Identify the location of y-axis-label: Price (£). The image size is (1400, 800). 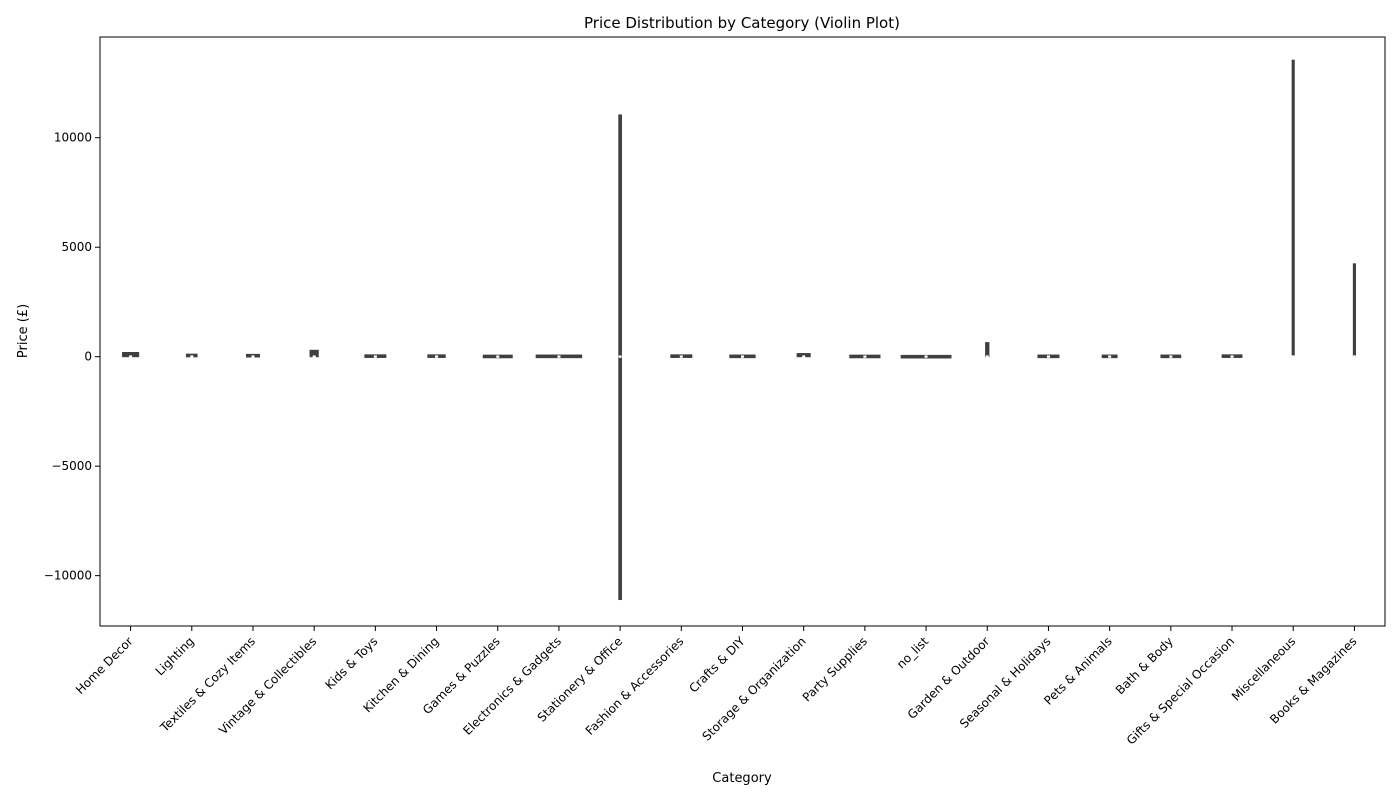
(23, 331).